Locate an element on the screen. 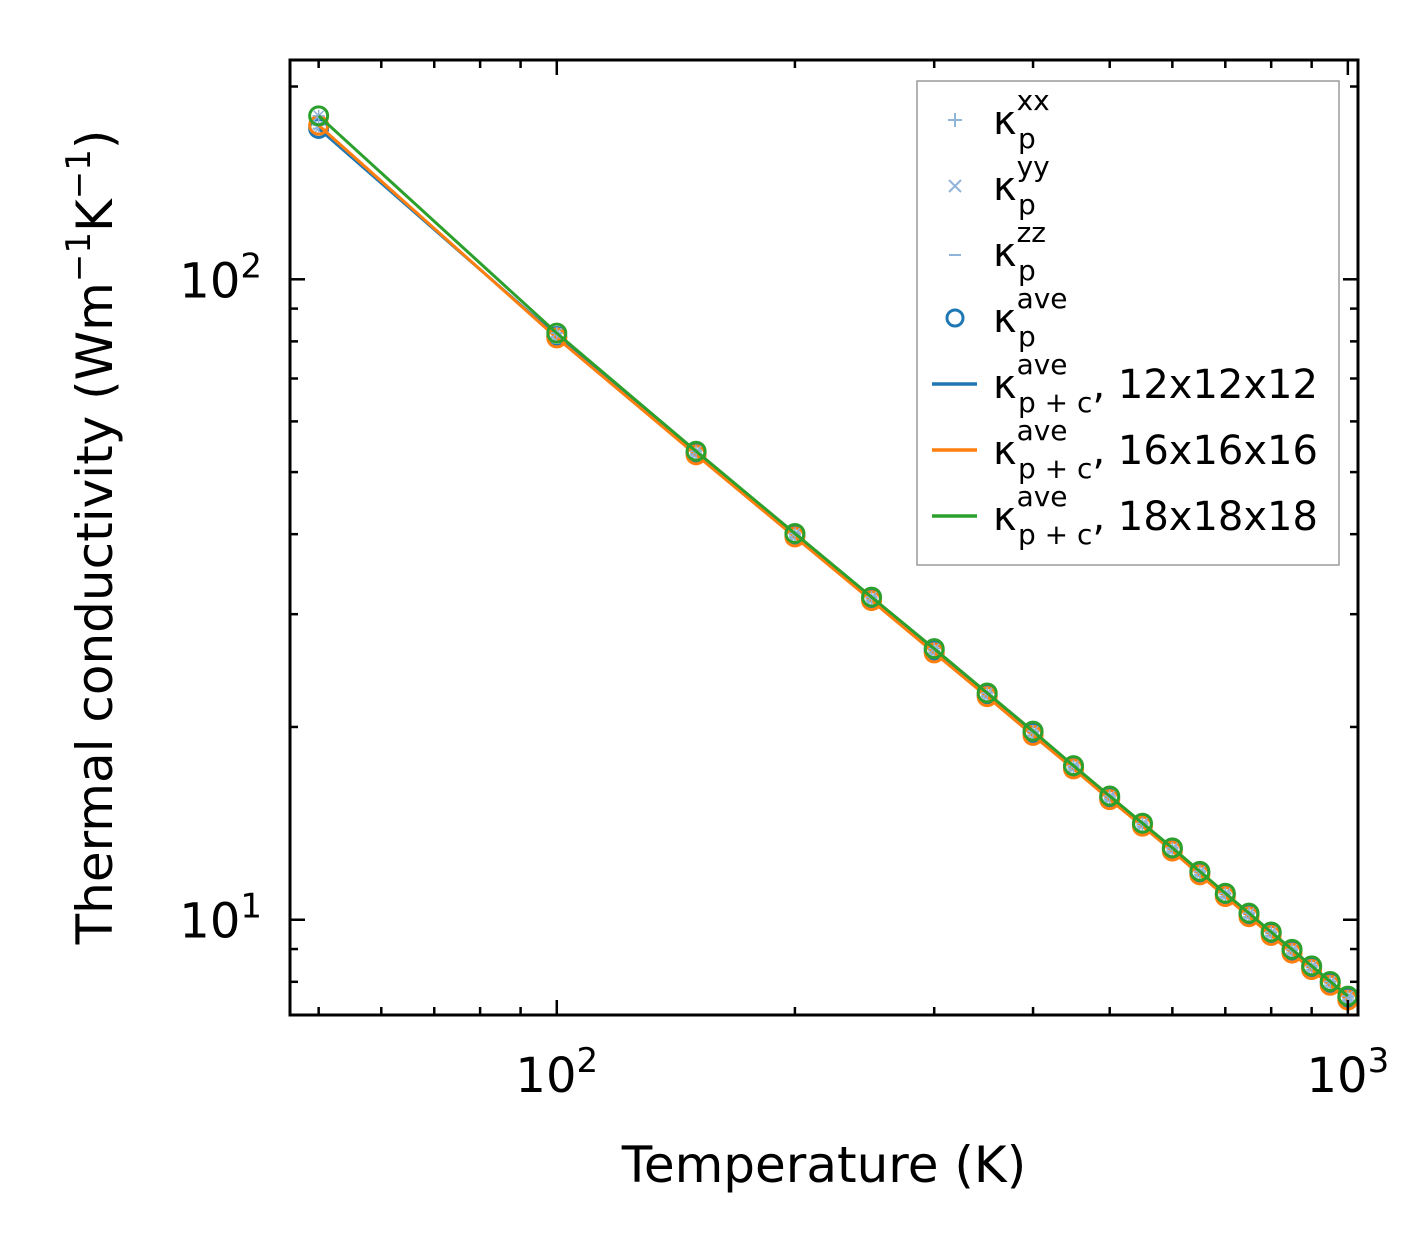 Image resolution: width=1420 pixels, height=1254 pixels. x-tick-label: 10³ is located at coordinates (1347, 1072).